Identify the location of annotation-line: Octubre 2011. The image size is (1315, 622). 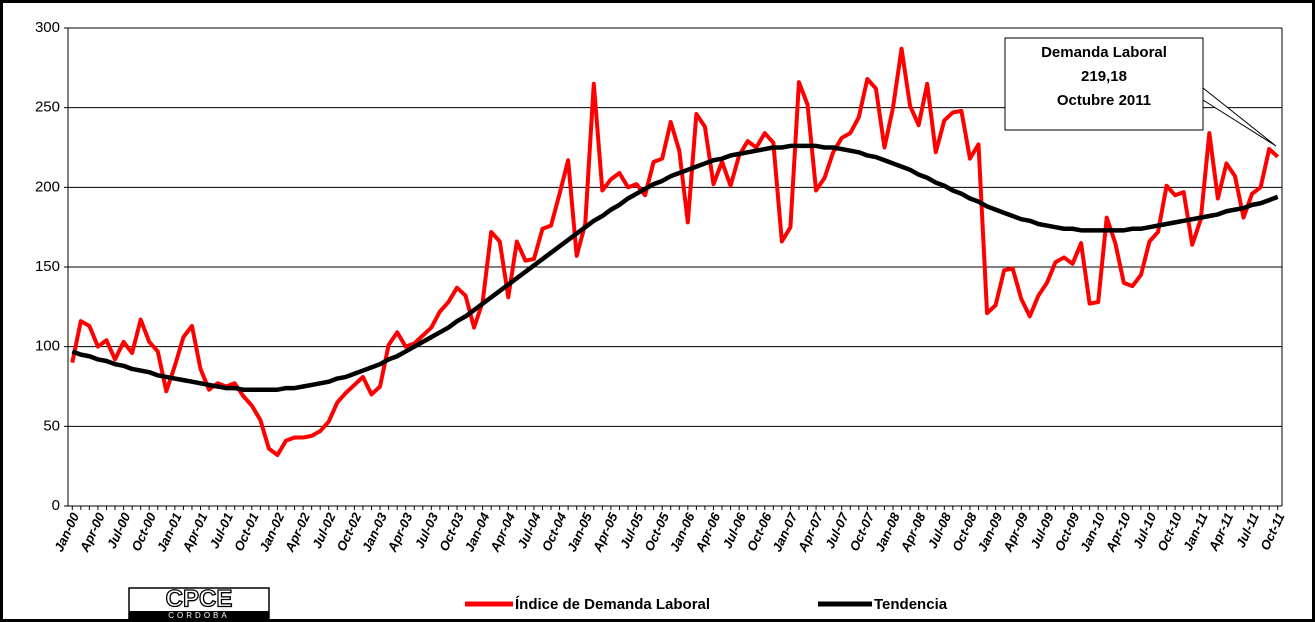
(1104, 100).